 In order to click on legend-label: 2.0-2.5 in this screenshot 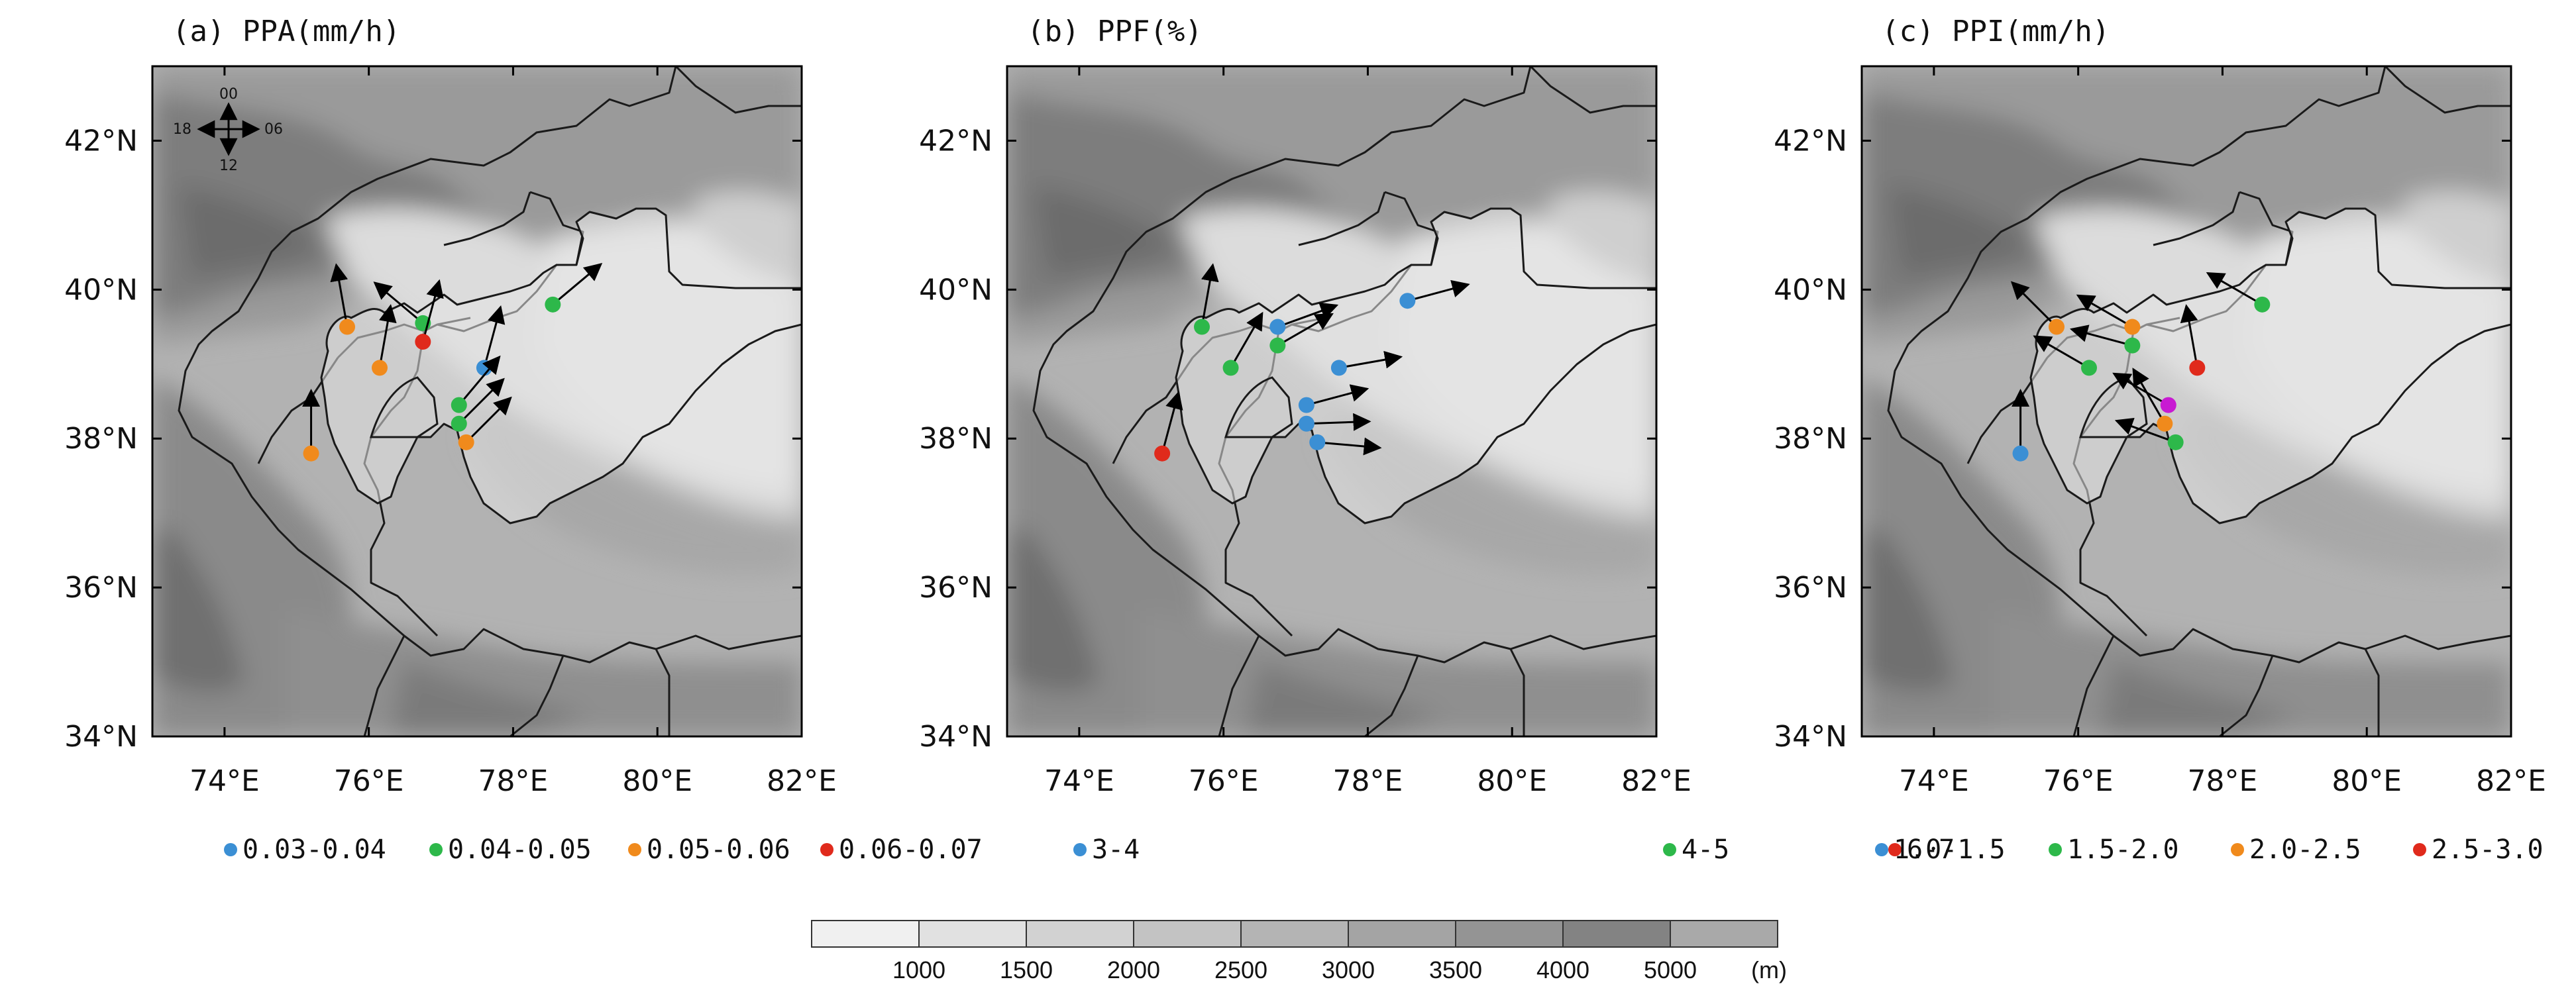, I will do `click(2305, 849)`.